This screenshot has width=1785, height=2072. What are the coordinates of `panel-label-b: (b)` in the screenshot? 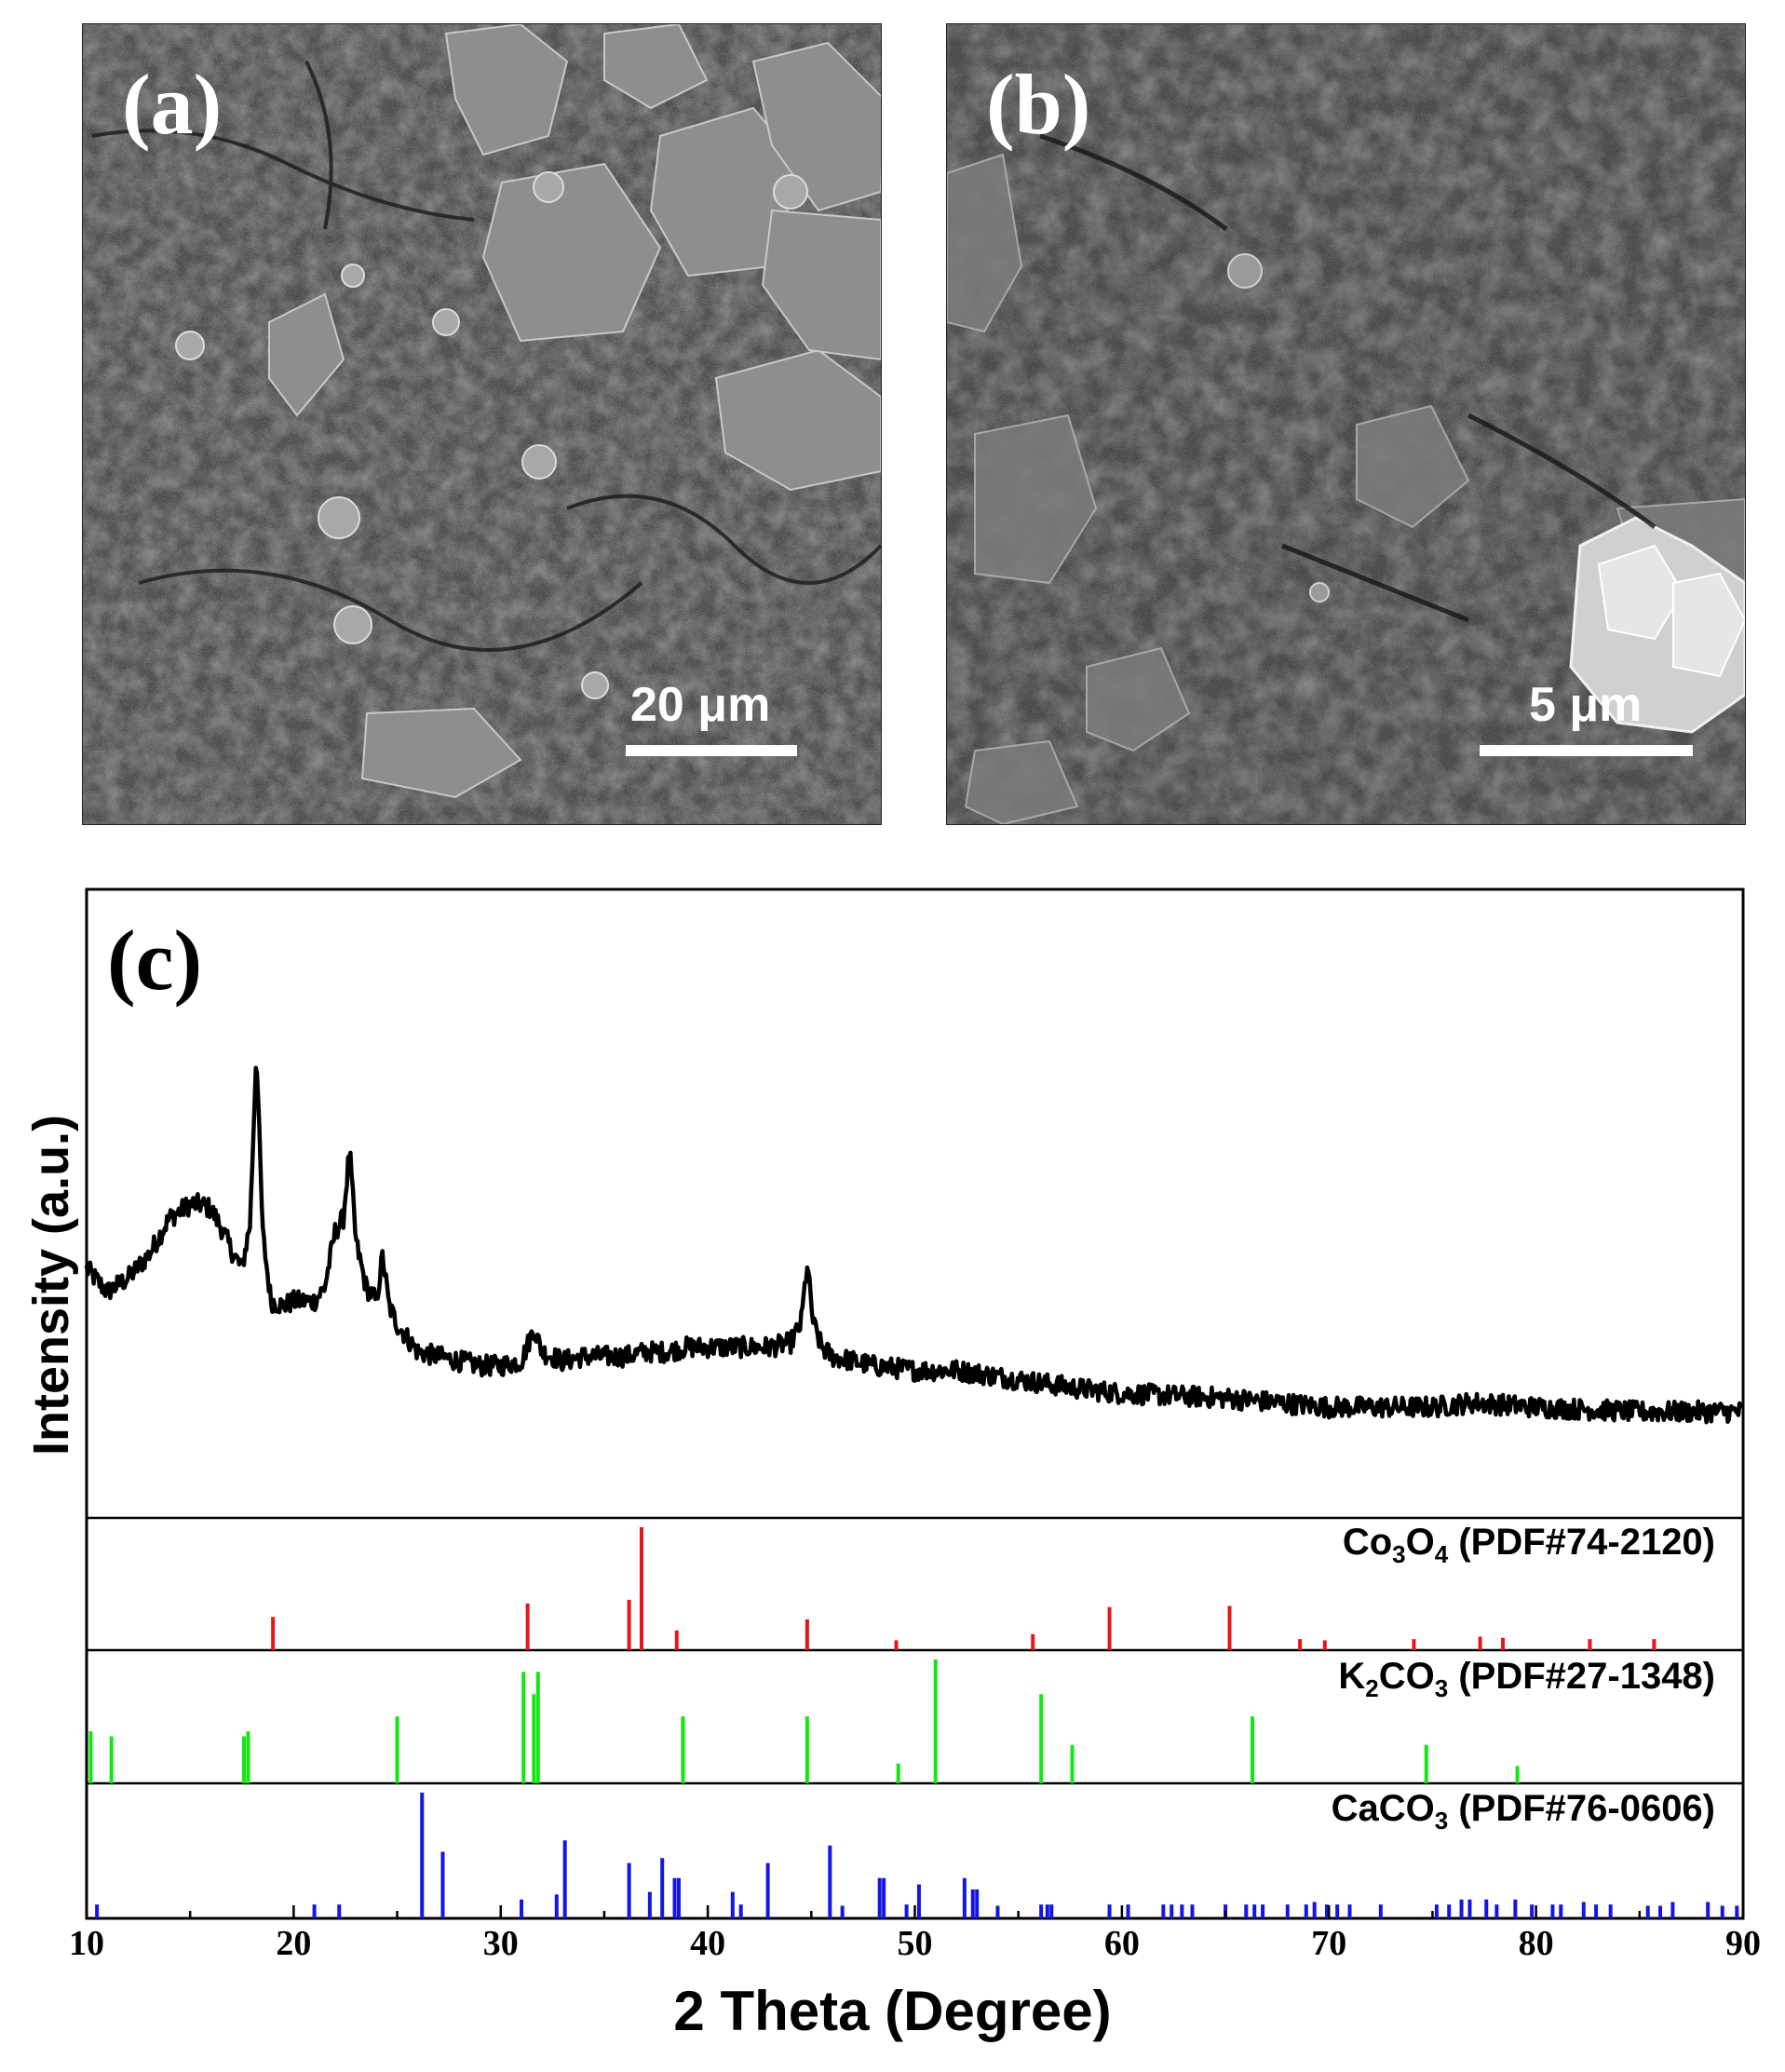 It's located at (1038, 104).